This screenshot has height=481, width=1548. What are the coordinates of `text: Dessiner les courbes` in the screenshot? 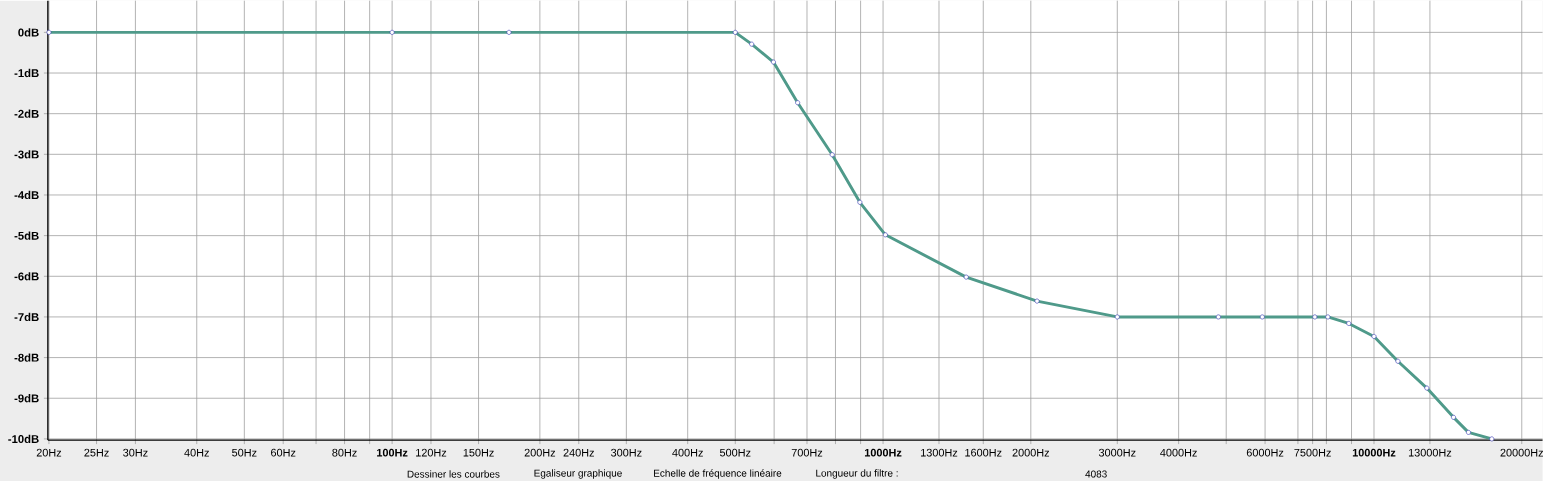 It's located at (453, 474).